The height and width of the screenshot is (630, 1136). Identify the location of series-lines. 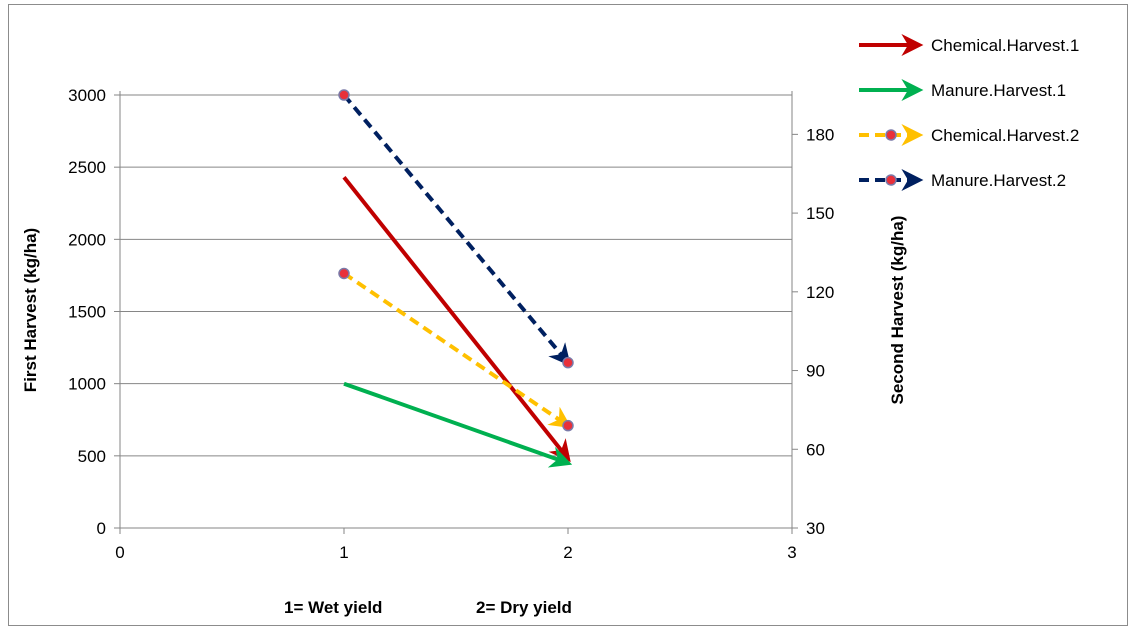
(456, 278).